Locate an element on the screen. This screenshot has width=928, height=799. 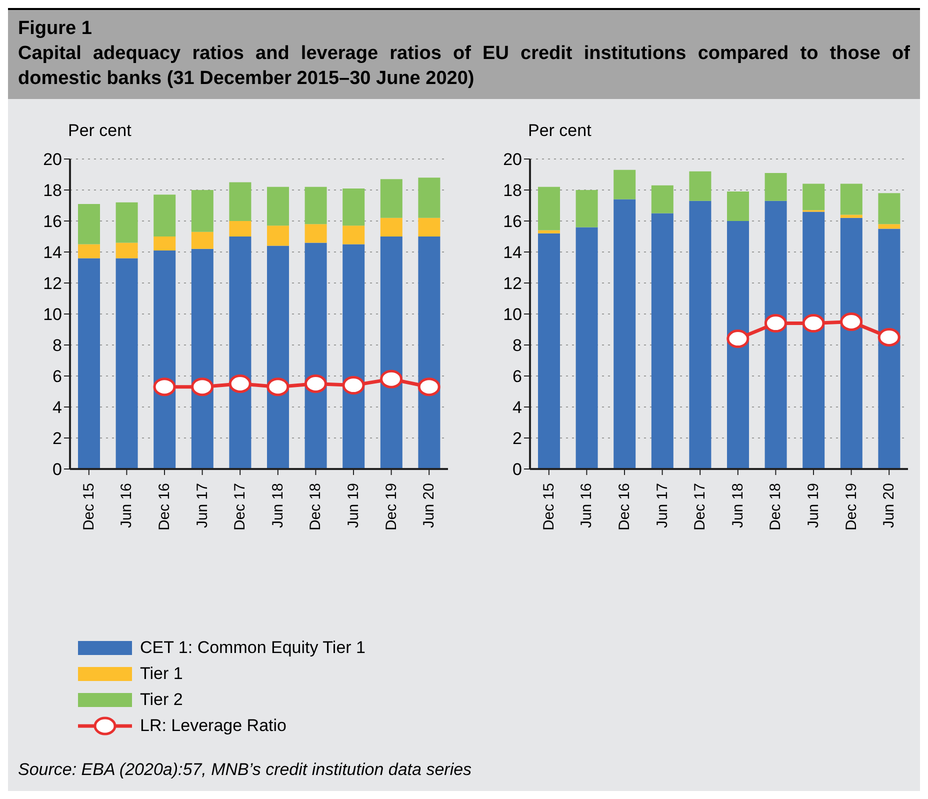
chart-title: Figure 1 is located at coordinates (55, 29).